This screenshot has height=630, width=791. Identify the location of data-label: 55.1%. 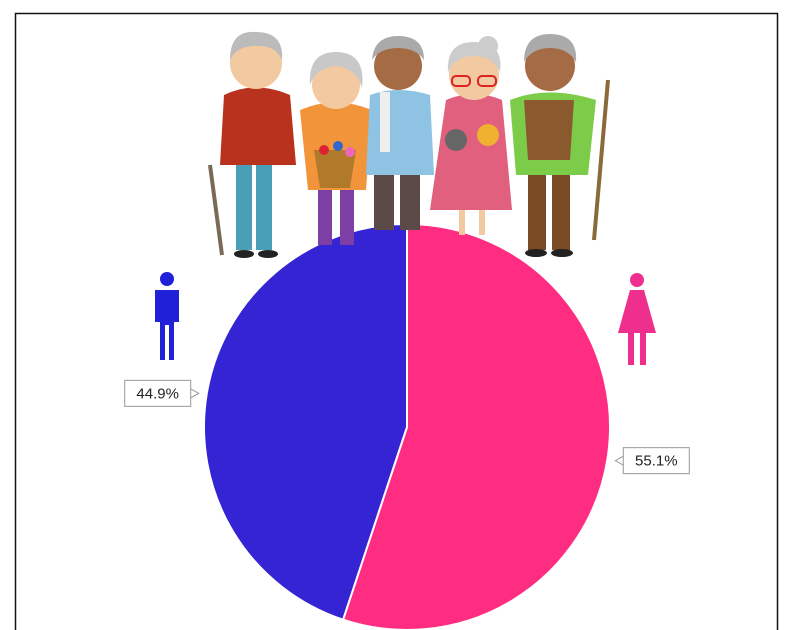
(656, 461).